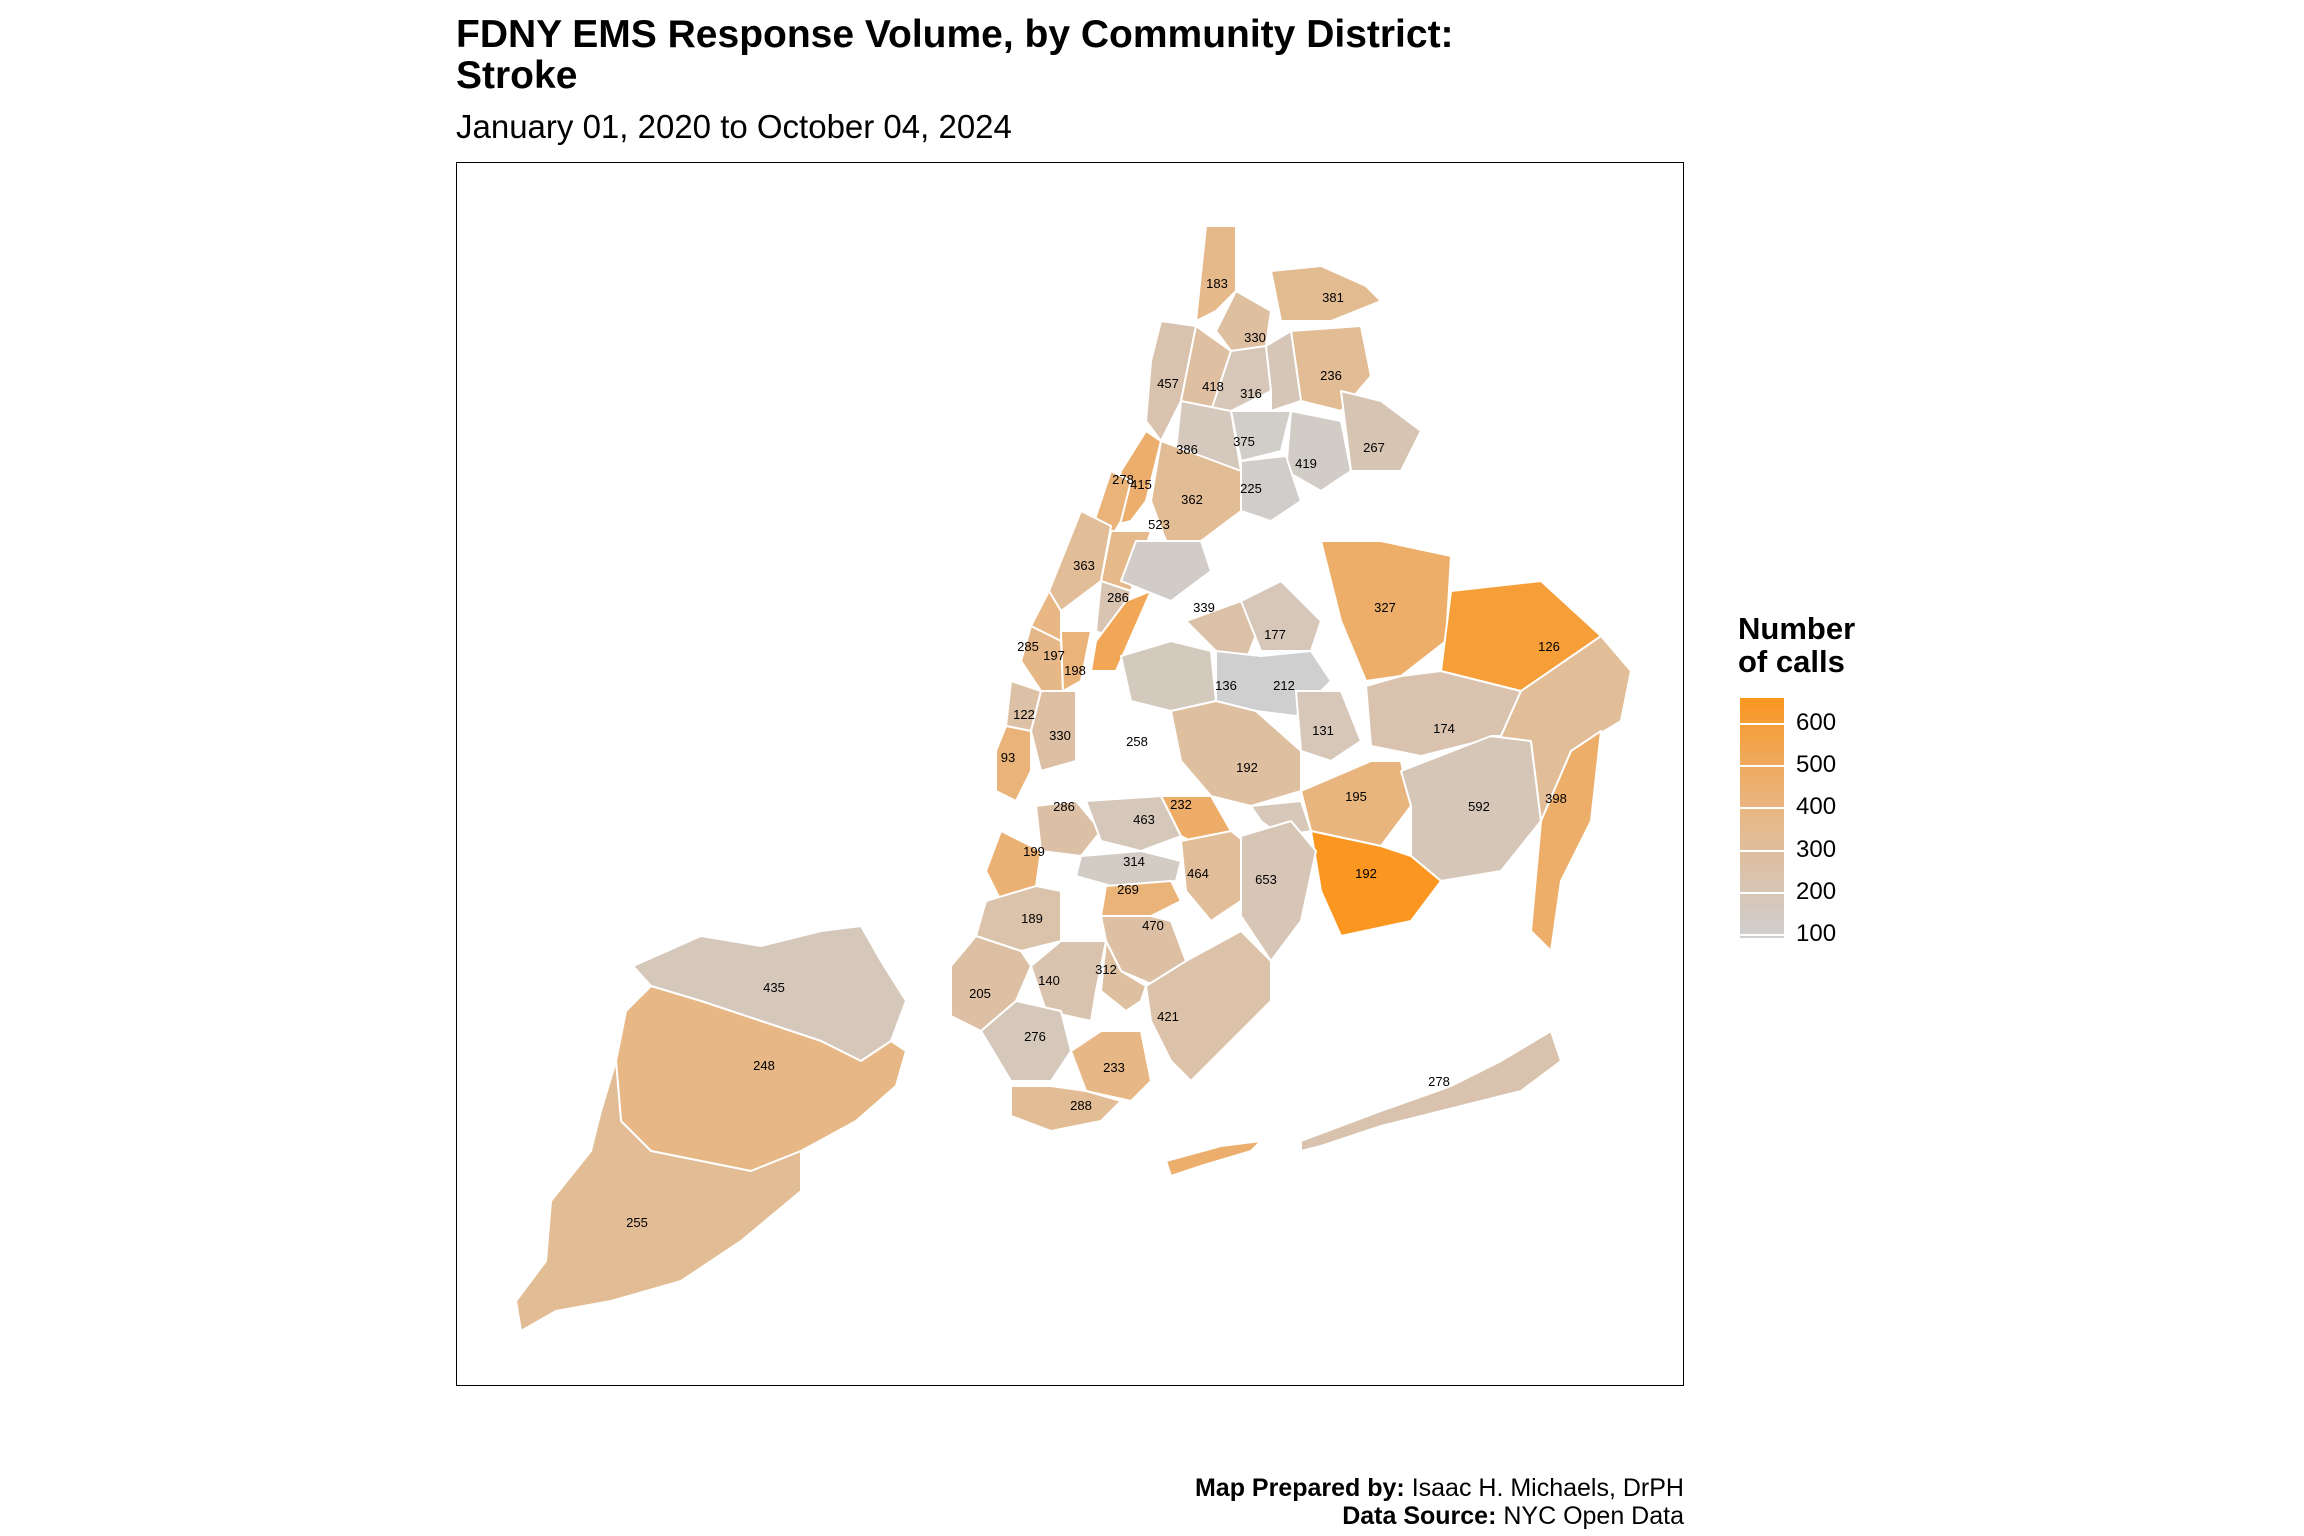  Describe the element at coordinates (1356, 796) in the screenshot. I see `district-value-label: 195` at that location.